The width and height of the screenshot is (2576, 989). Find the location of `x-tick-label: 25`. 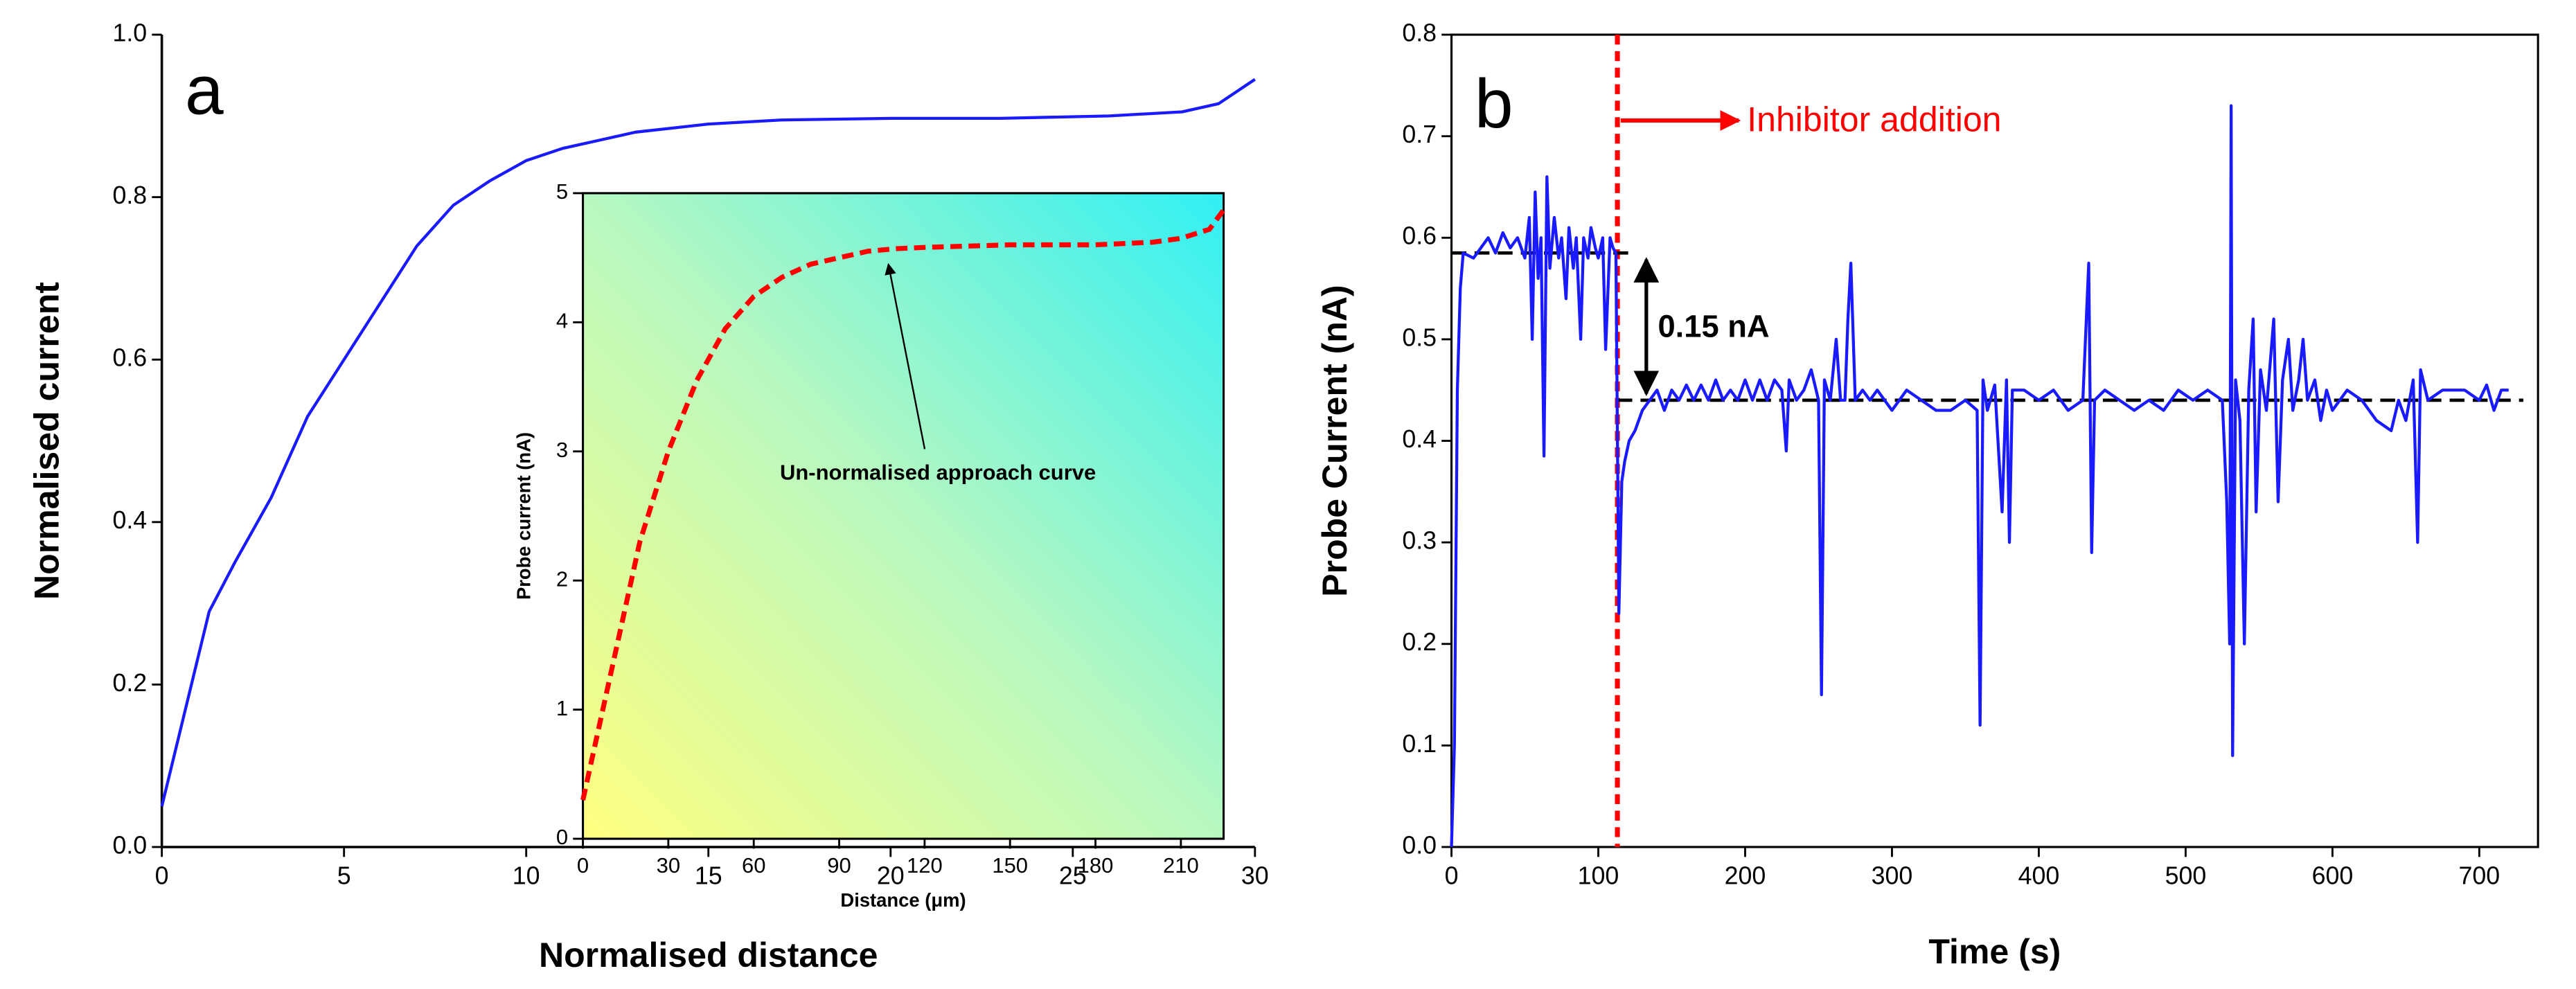

x-tick-label: 25 is located at coordinates (1073, 876).